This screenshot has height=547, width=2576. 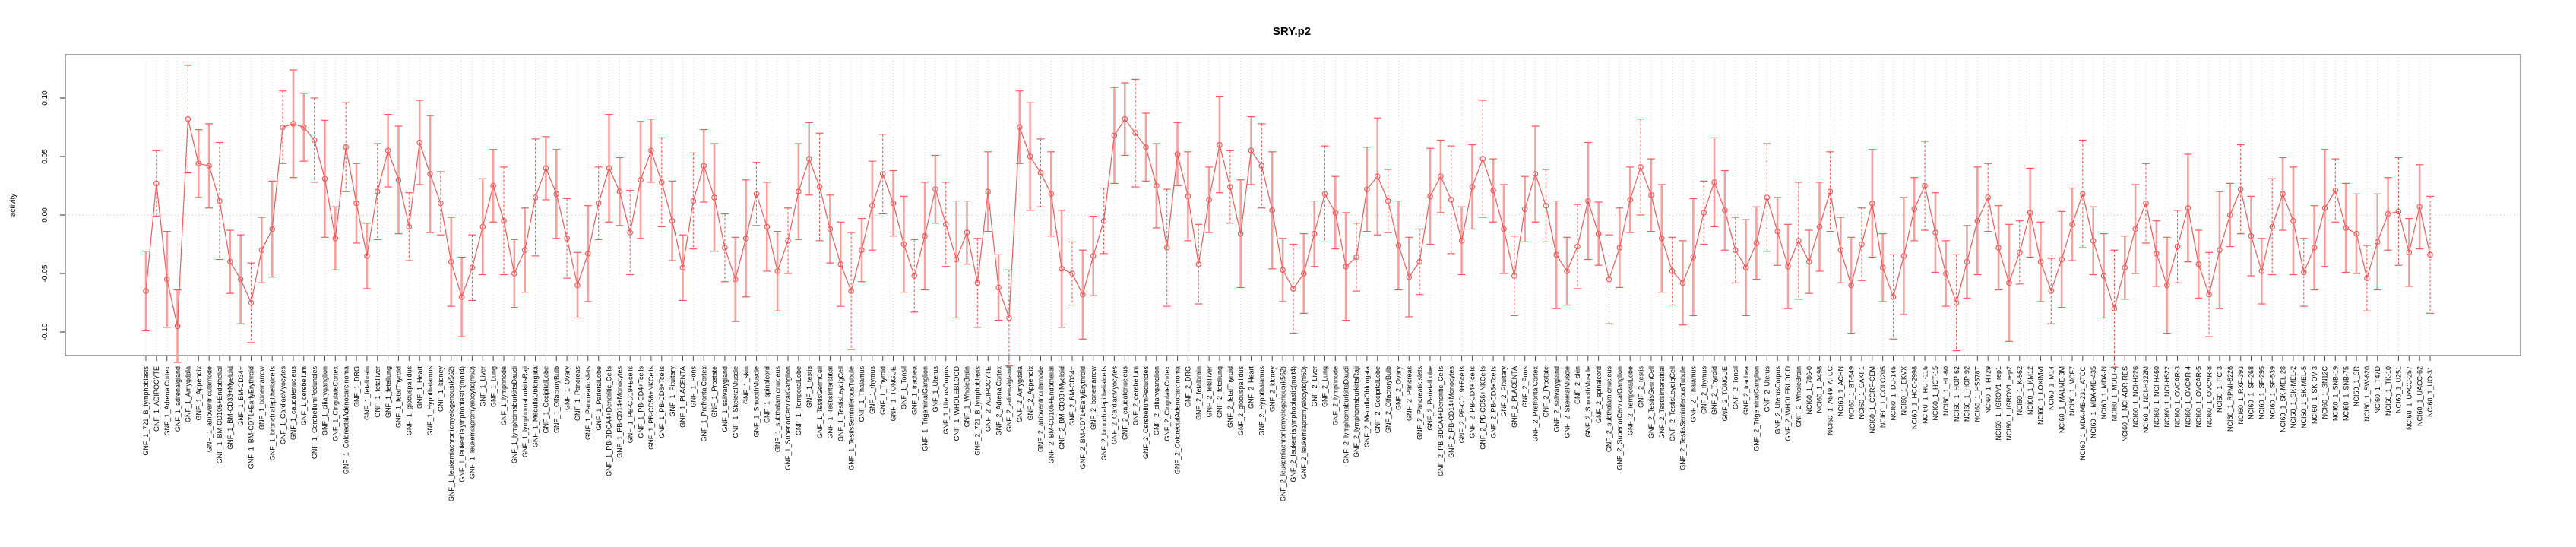 I want to click on x-tick-label: NCI60_1_OVCAR-5, so click(x=2198, y=397).